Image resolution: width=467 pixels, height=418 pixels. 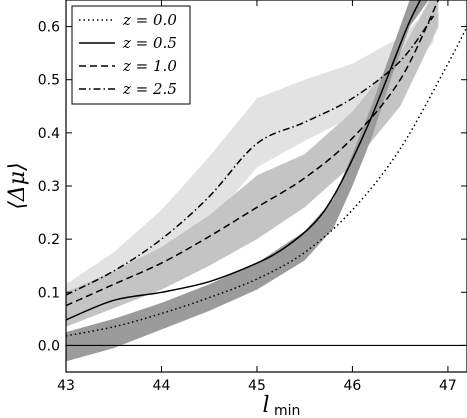 I want to click on legend-box, so click(x=131, y=55).